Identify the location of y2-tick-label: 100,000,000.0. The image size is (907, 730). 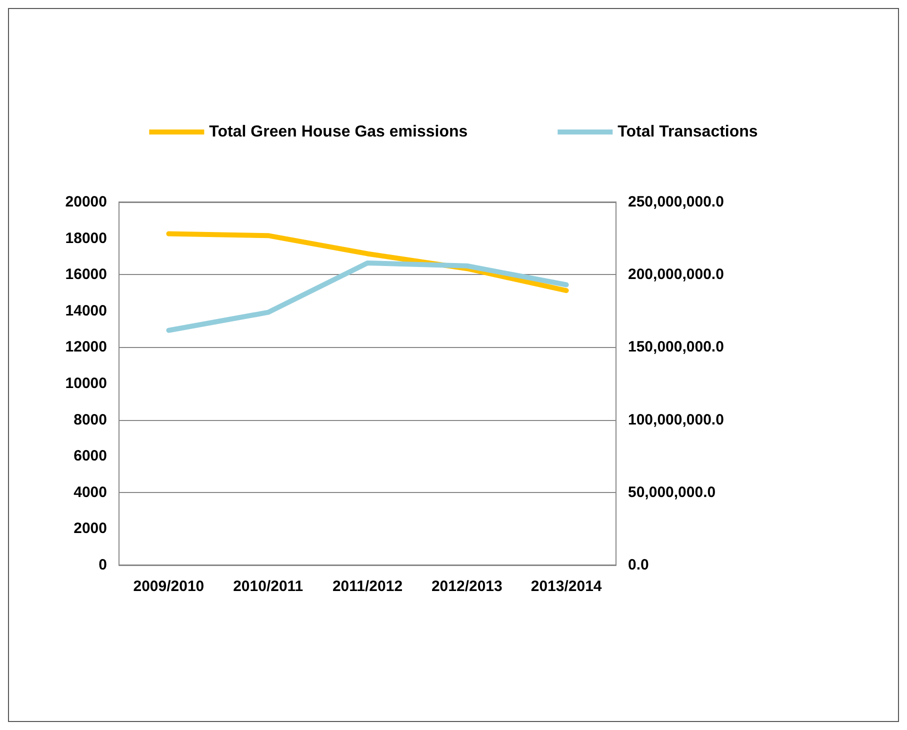
(676, 419).